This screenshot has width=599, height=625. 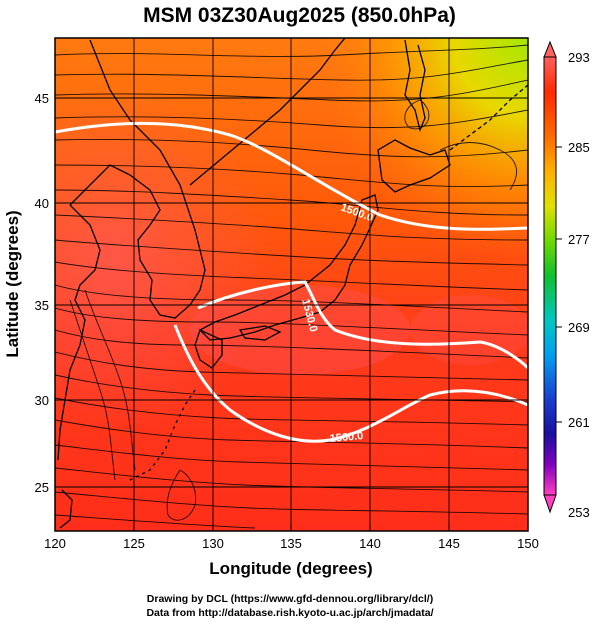 I want to click on colorbar-tick-label: 293, so click(x=579, y=57).